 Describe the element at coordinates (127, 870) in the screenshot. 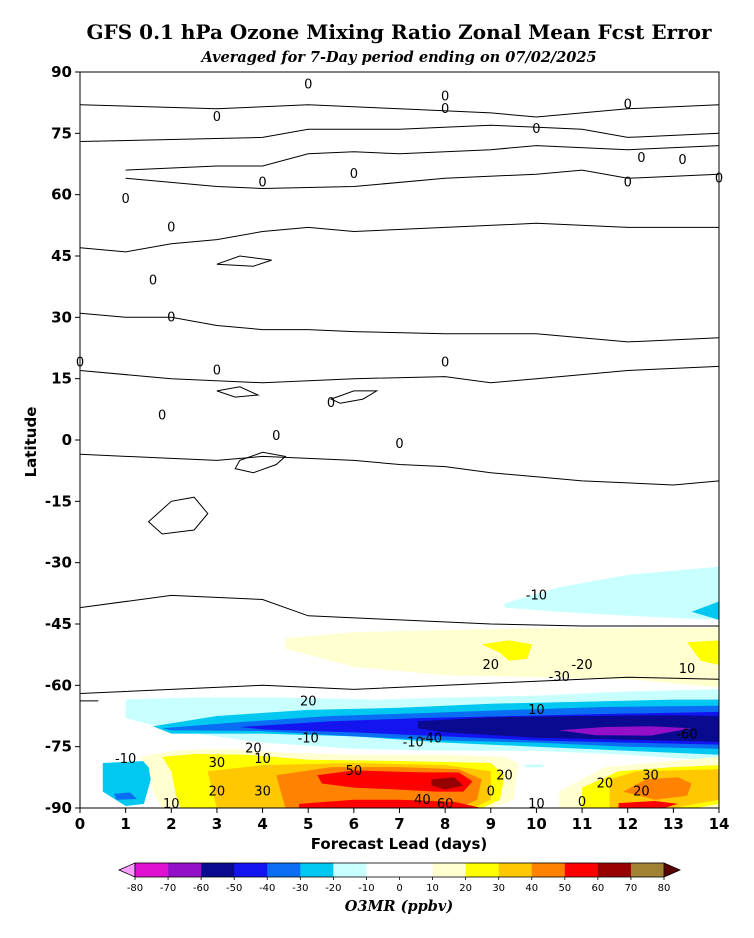

I see `colorbar-under-arrow` at that location.